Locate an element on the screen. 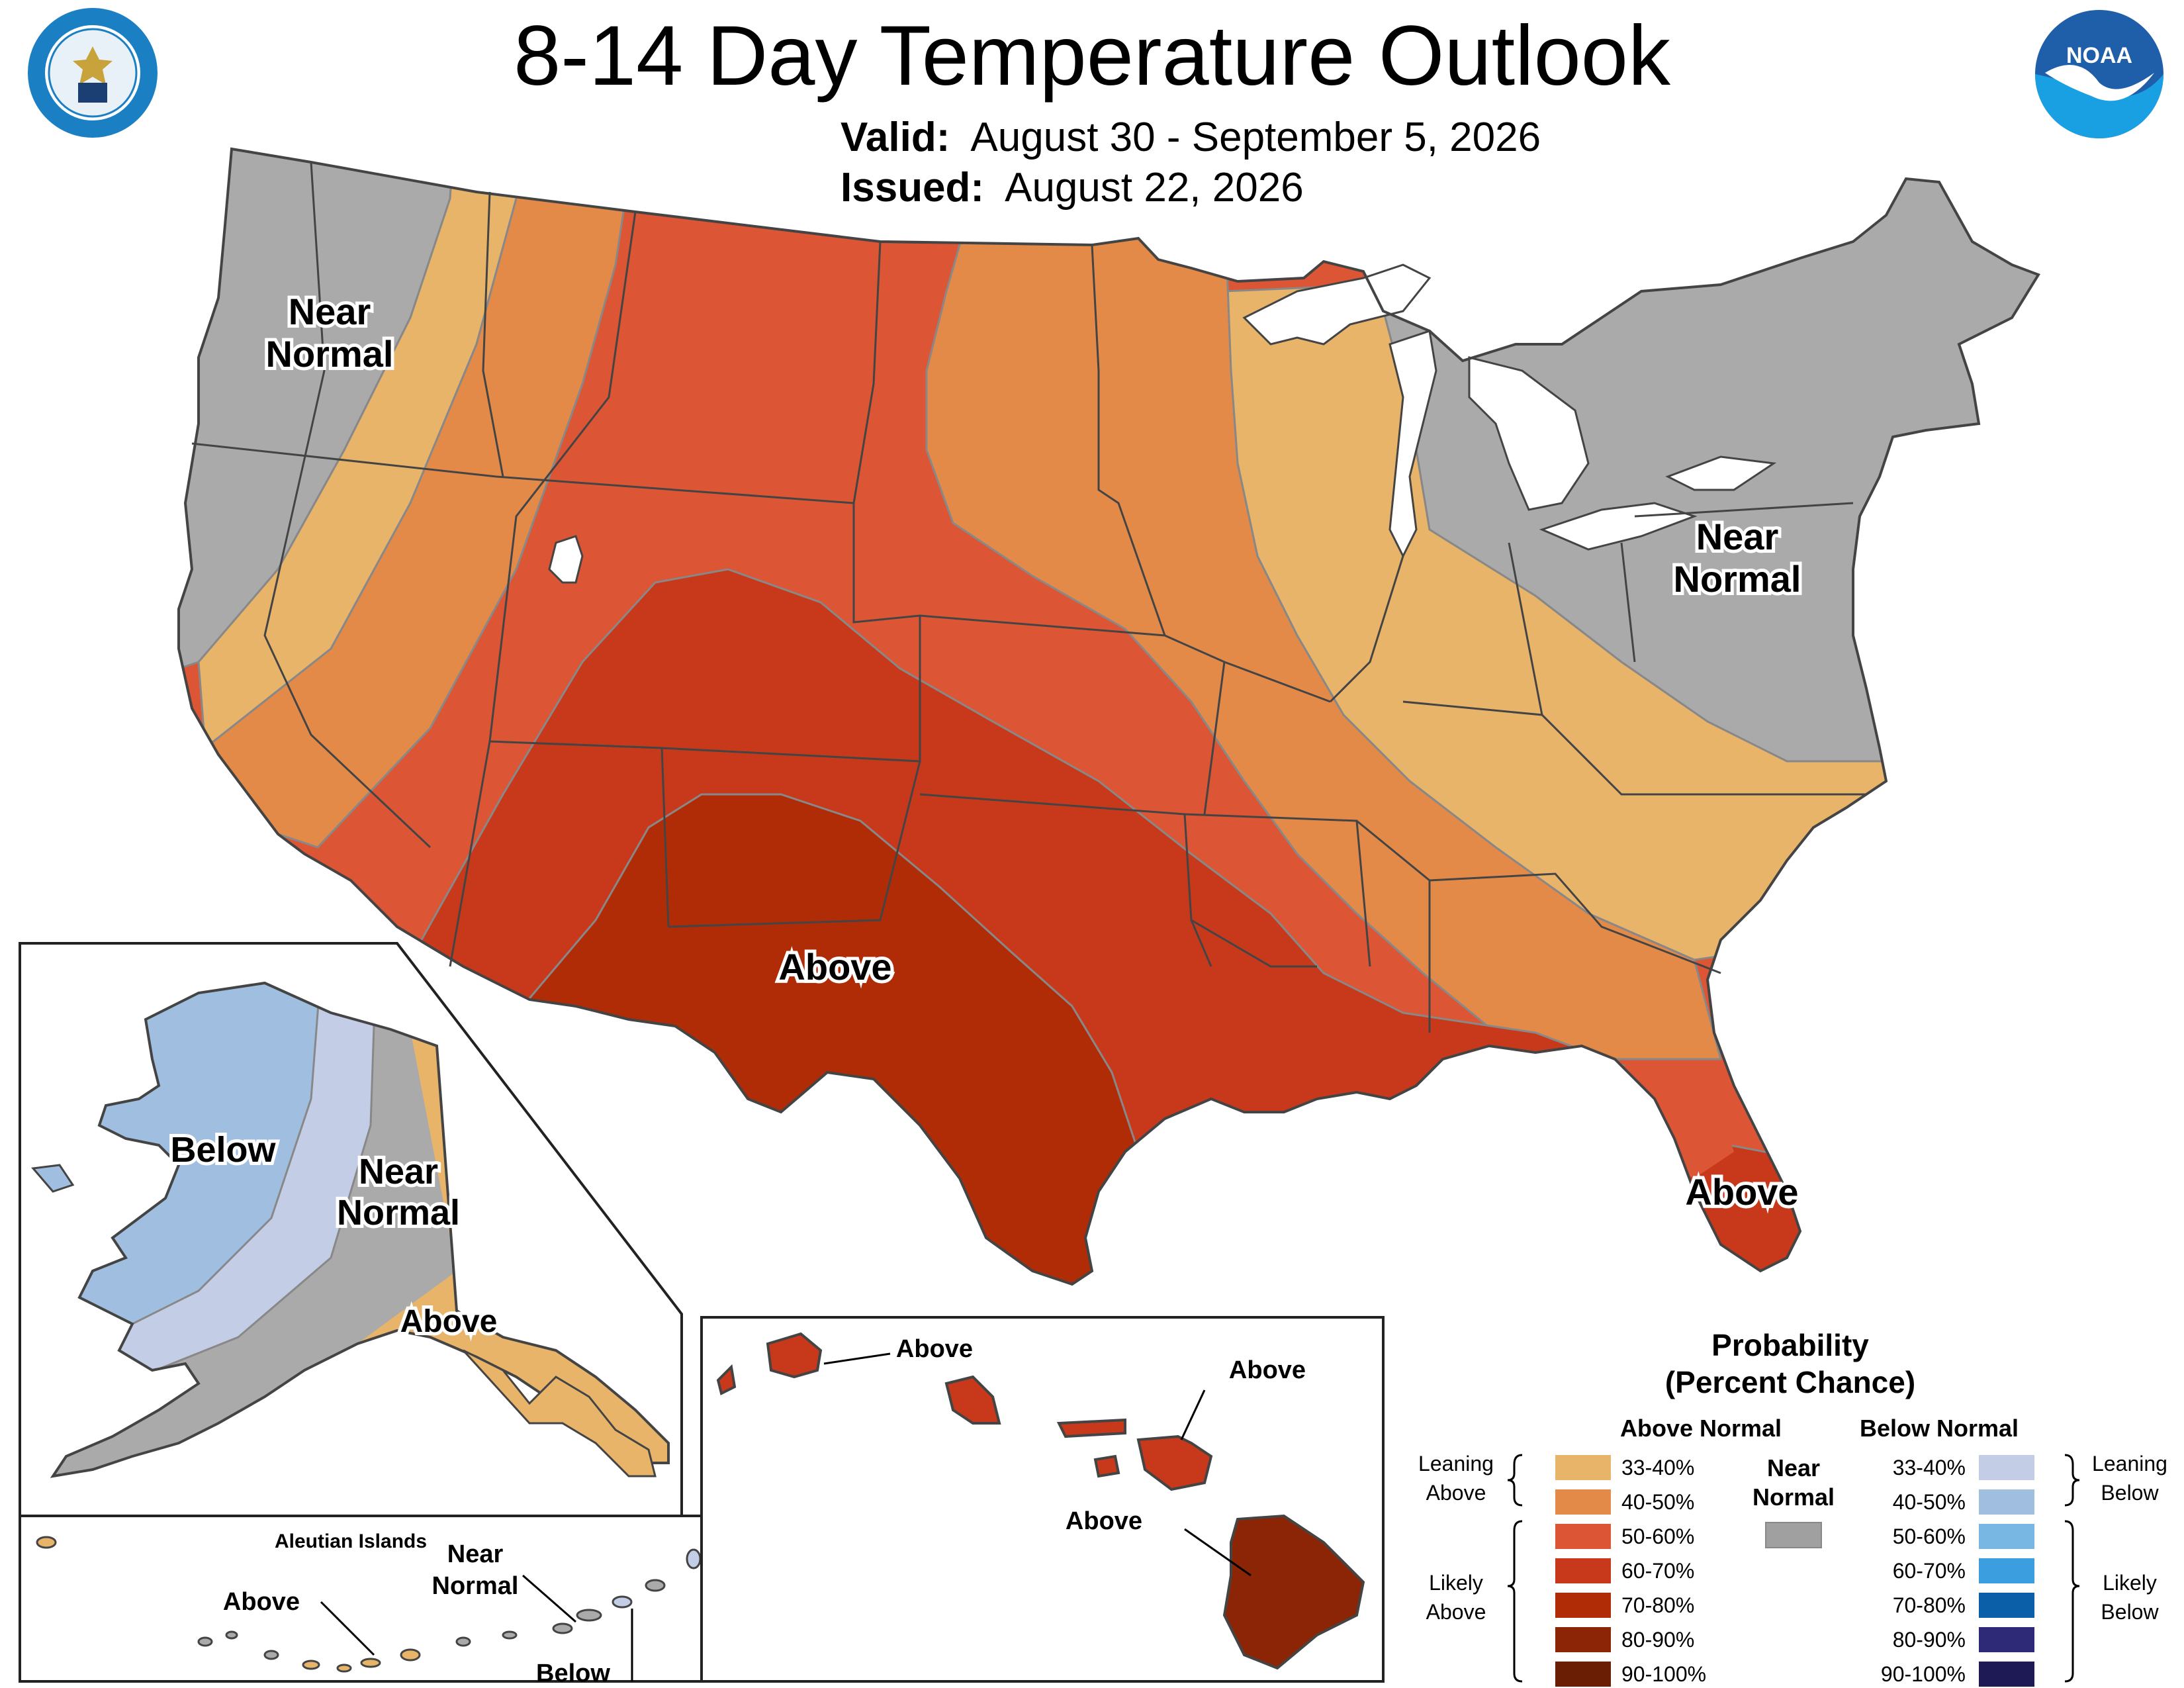 This screenshot has height=1688, width=2184. legend-below-range-3: 60-70% is located at coordinates (1929, 1571).